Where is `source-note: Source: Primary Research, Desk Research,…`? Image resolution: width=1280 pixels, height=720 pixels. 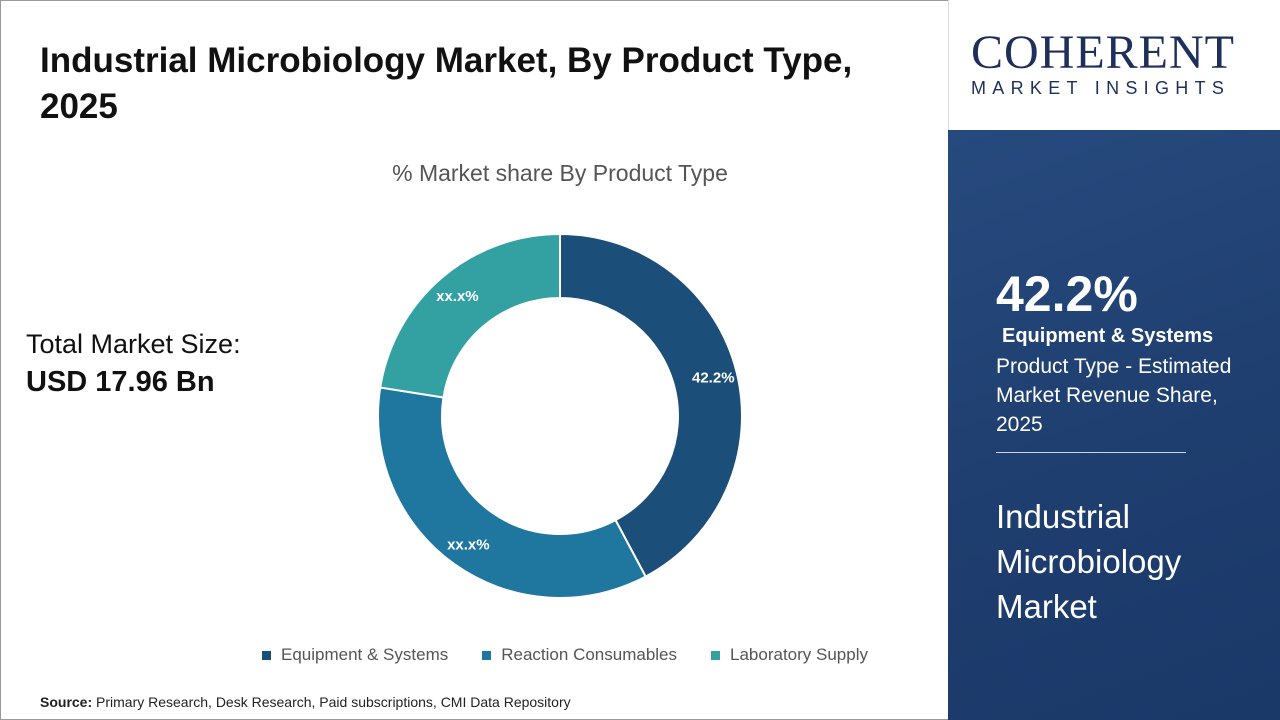
source-note: Source: Primary Research, Desk Research,… is located at coordinates (305, 702).